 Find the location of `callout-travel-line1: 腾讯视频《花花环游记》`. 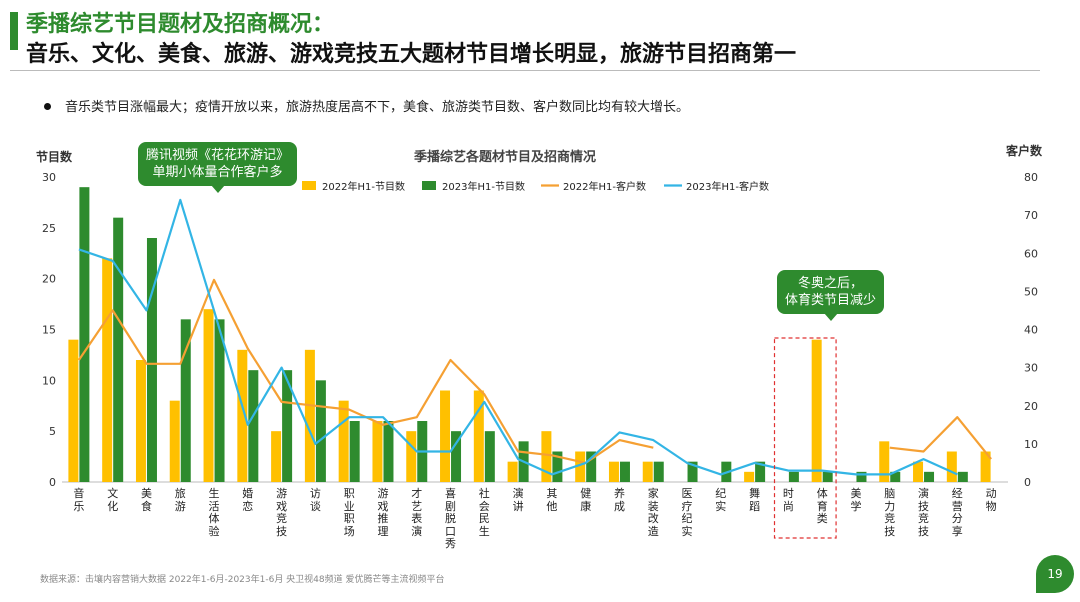

callout-travel-line1: 腾讯视频《花花环游记》 is located at coordinates (218, 155).